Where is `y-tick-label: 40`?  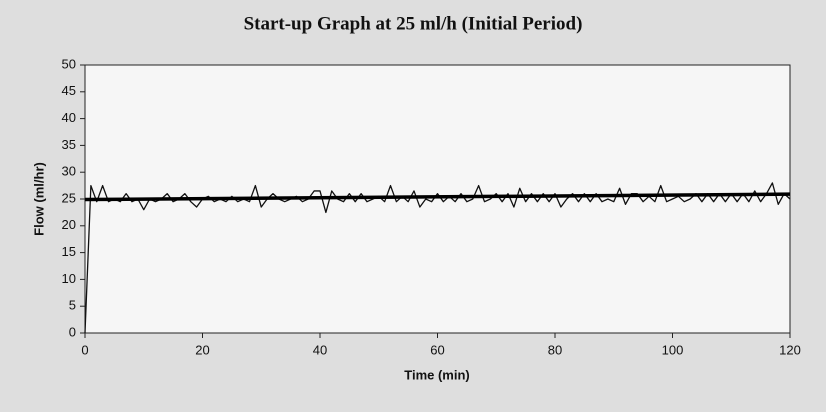 y-tick-label: 40 is located at coordinates (69, 117).